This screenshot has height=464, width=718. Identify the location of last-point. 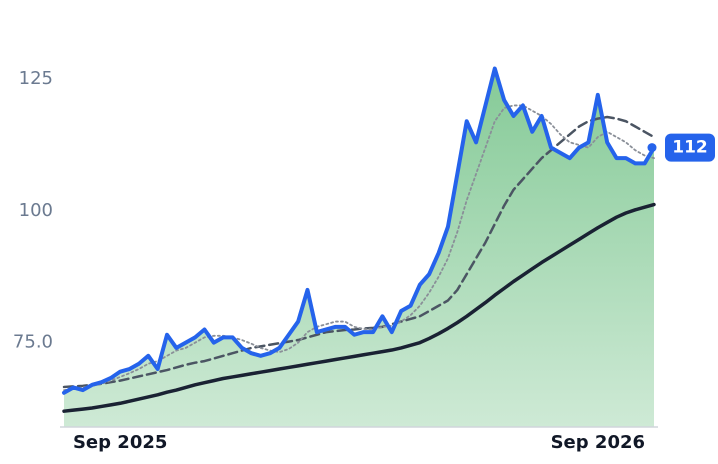
(652, 148).